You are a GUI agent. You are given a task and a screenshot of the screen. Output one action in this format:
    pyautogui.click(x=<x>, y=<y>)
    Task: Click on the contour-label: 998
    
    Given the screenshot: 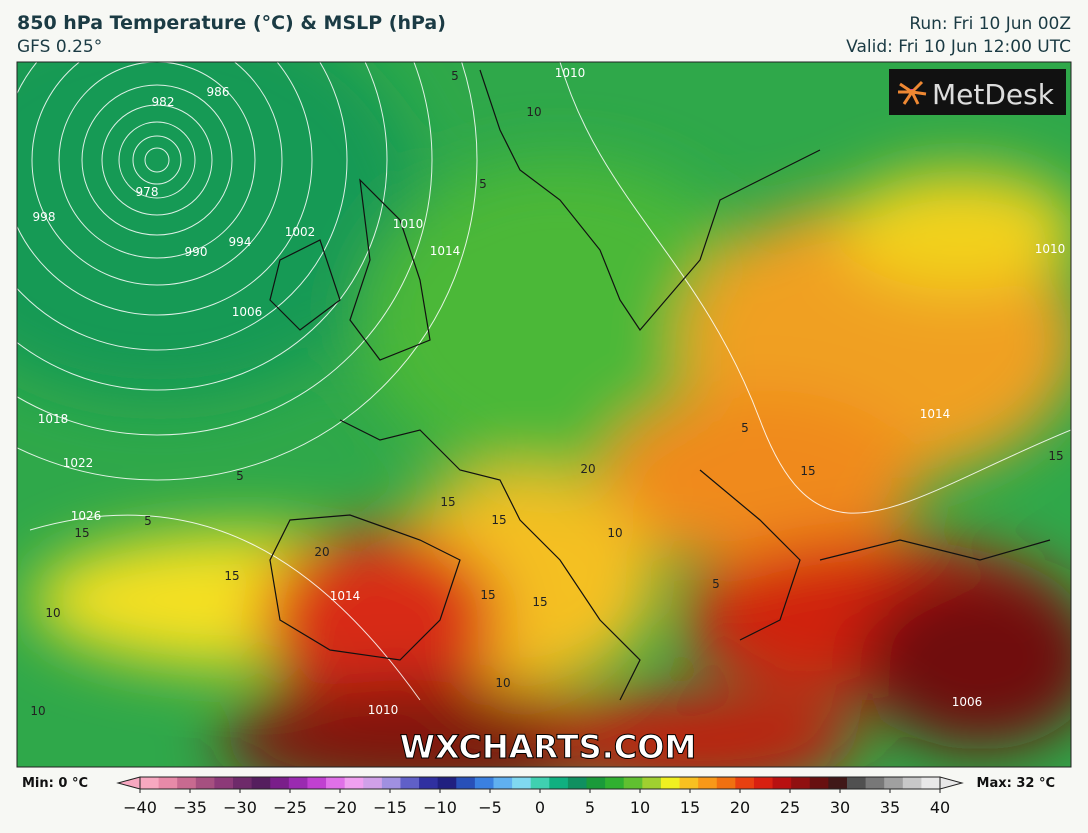 What is the action you would take?
    pyautogui.click(x=44, y=217)
    